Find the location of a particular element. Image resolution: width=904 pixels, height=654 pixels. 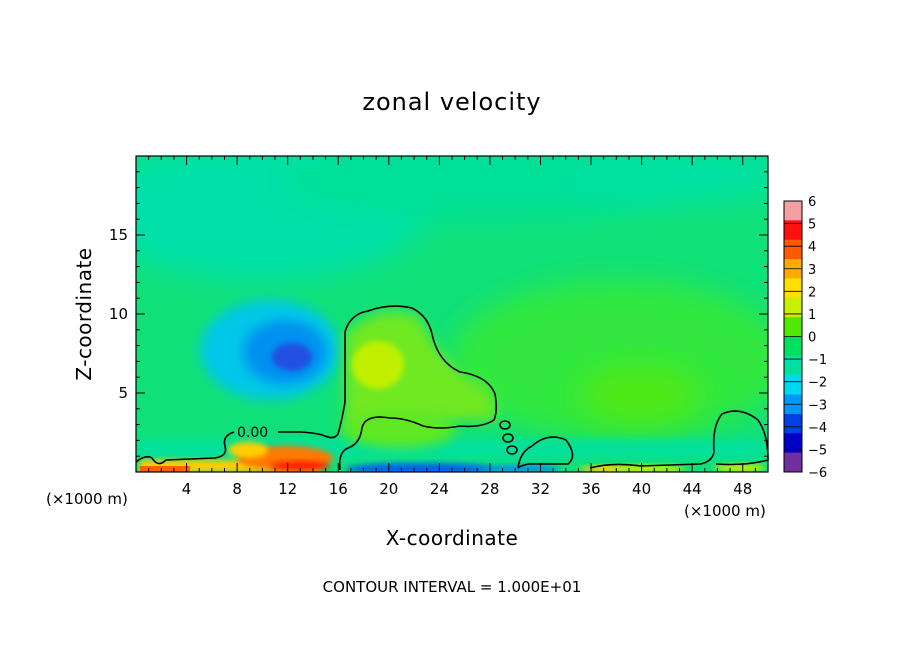

x-tick-label: 36 is located at coordinates (590, 489).